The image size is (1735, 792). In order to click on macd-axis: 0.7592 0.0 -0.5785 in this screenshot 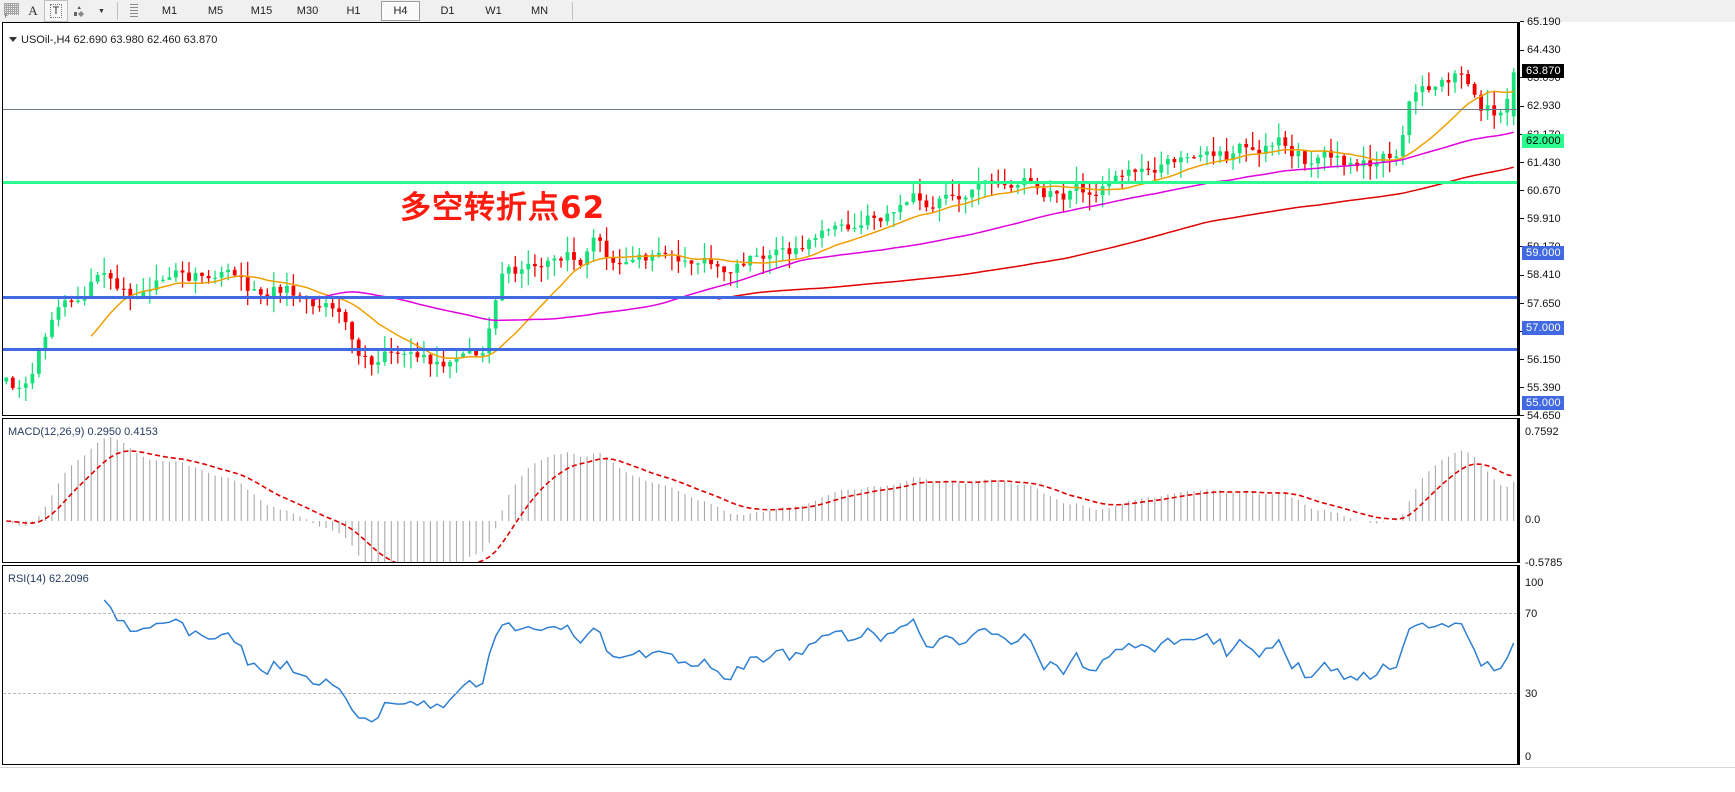, I will do `click(1625, 493)`.